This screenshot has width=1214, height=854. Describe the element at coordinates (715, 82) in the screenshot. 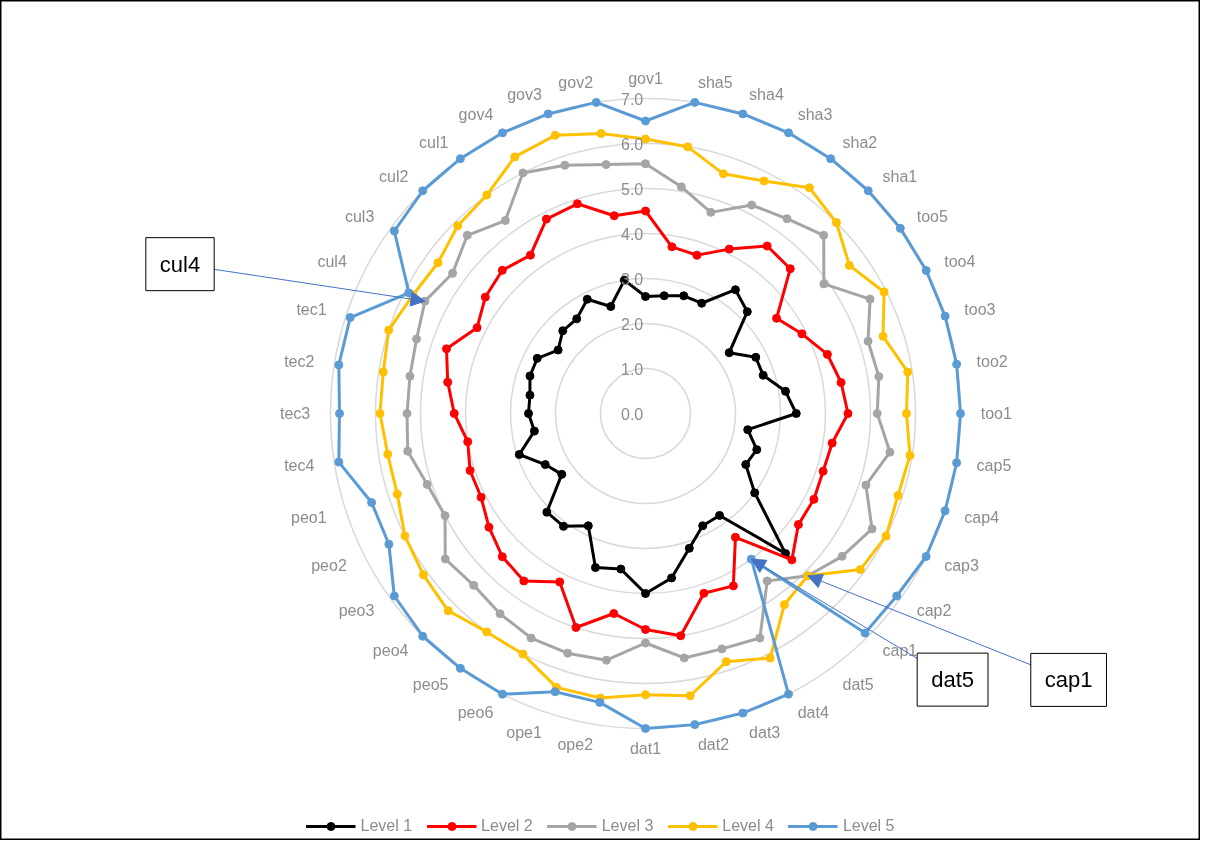

I see `spoke-label: sha5` at that location.